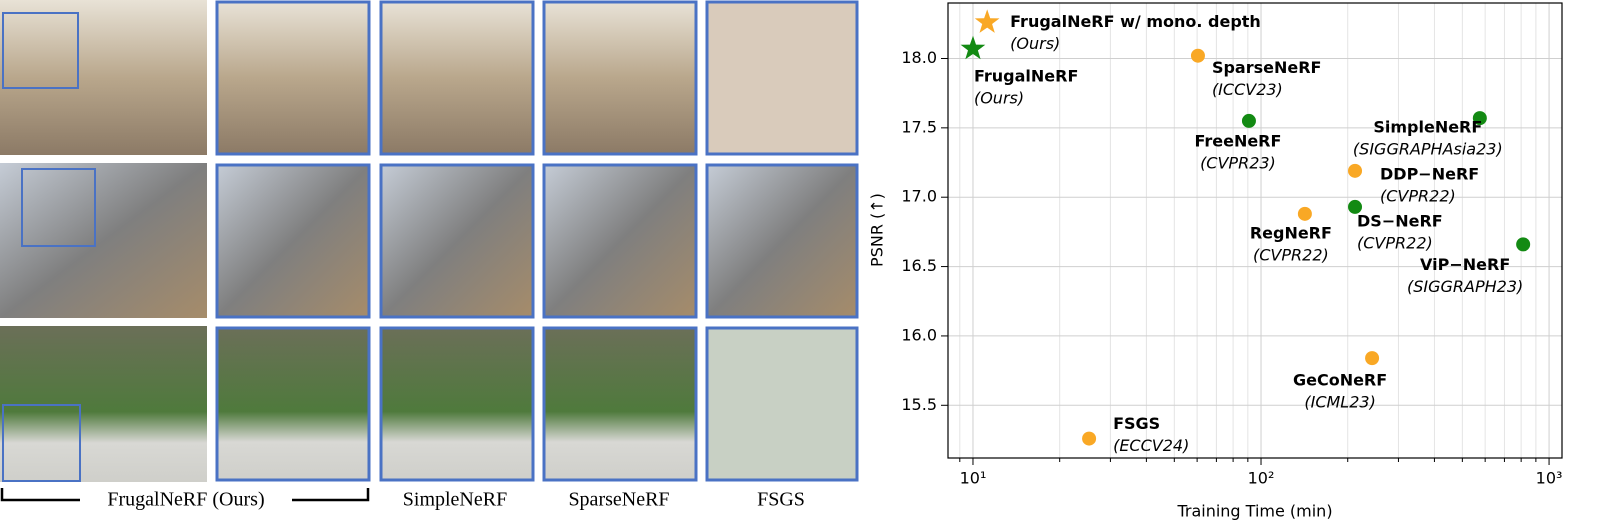 The height and width of the screenshot is (528, 1600). What do you see at coordinates (1400, 220) in the screenshot?
I see `point-label: DS−NeRF` at bounding box center [1400, 220].